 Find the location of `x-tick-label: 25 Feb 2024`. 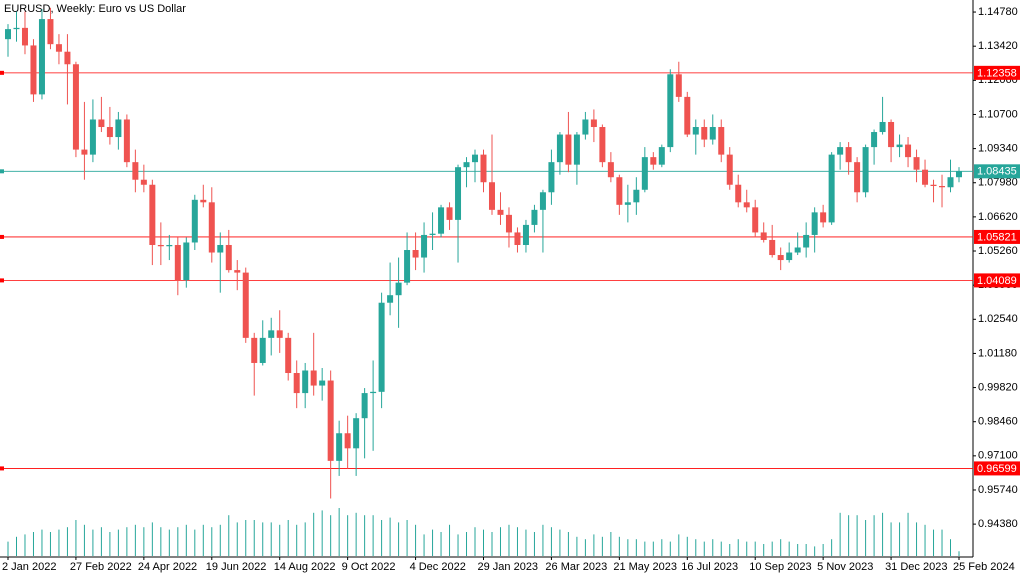

x-tick-label: 25 Feb 2024 is located at coordinates (984, 567).